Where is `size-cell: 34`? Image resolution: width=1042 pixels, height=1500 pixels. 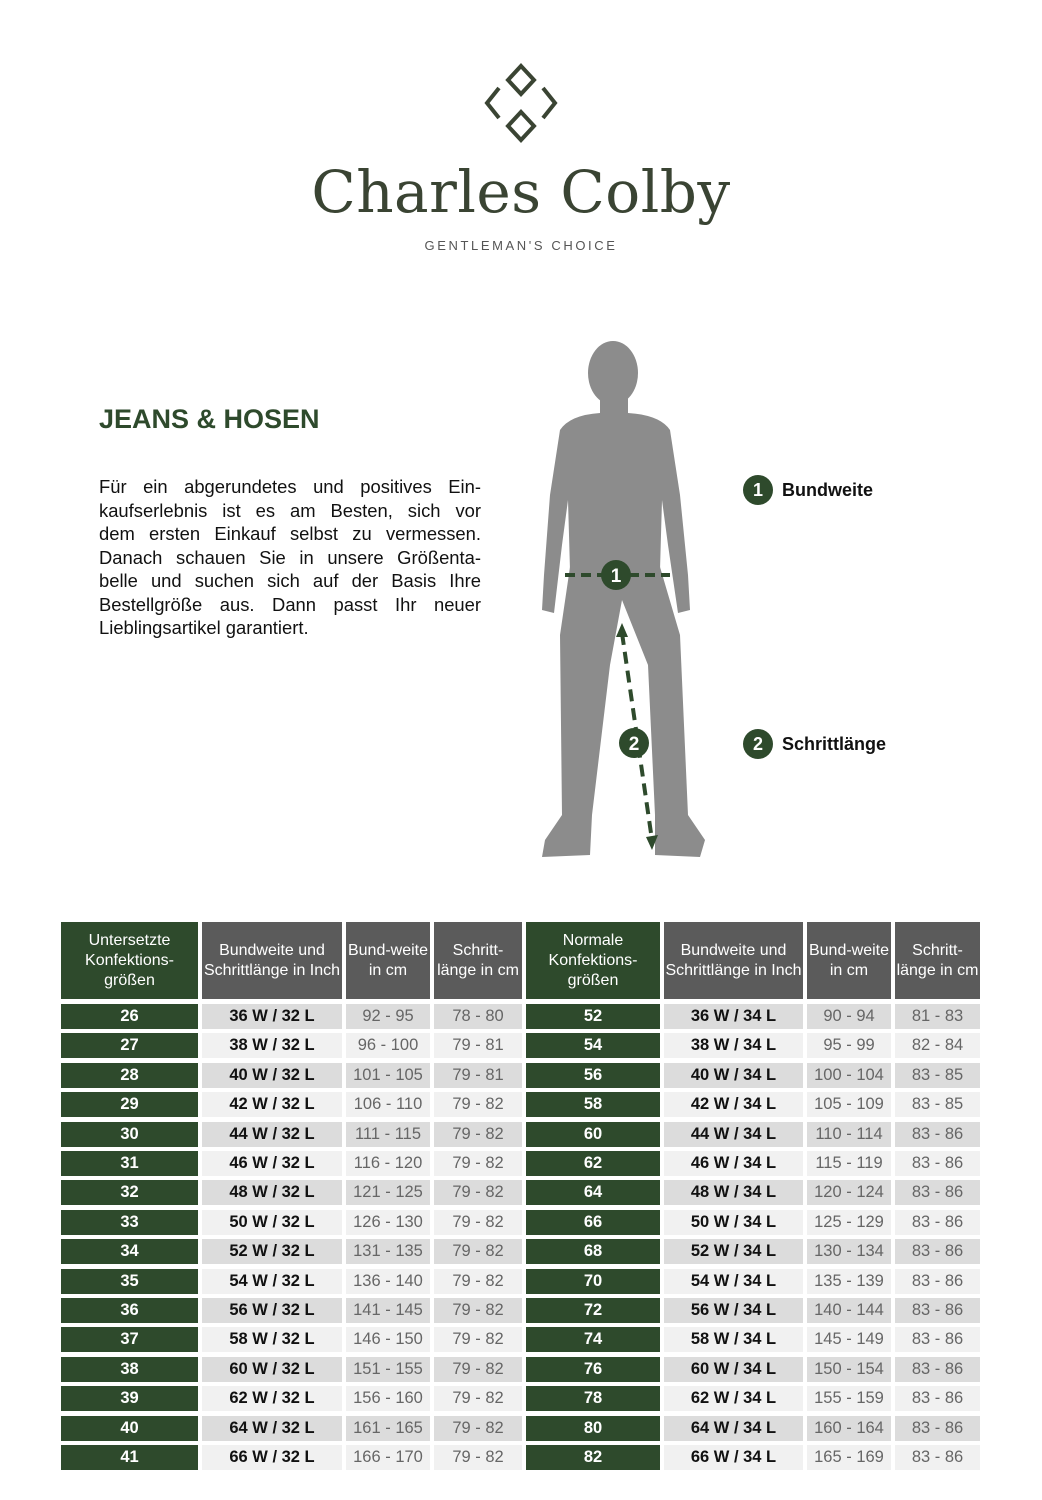 size-cell: 34 is located at coordinates (129, 1252).